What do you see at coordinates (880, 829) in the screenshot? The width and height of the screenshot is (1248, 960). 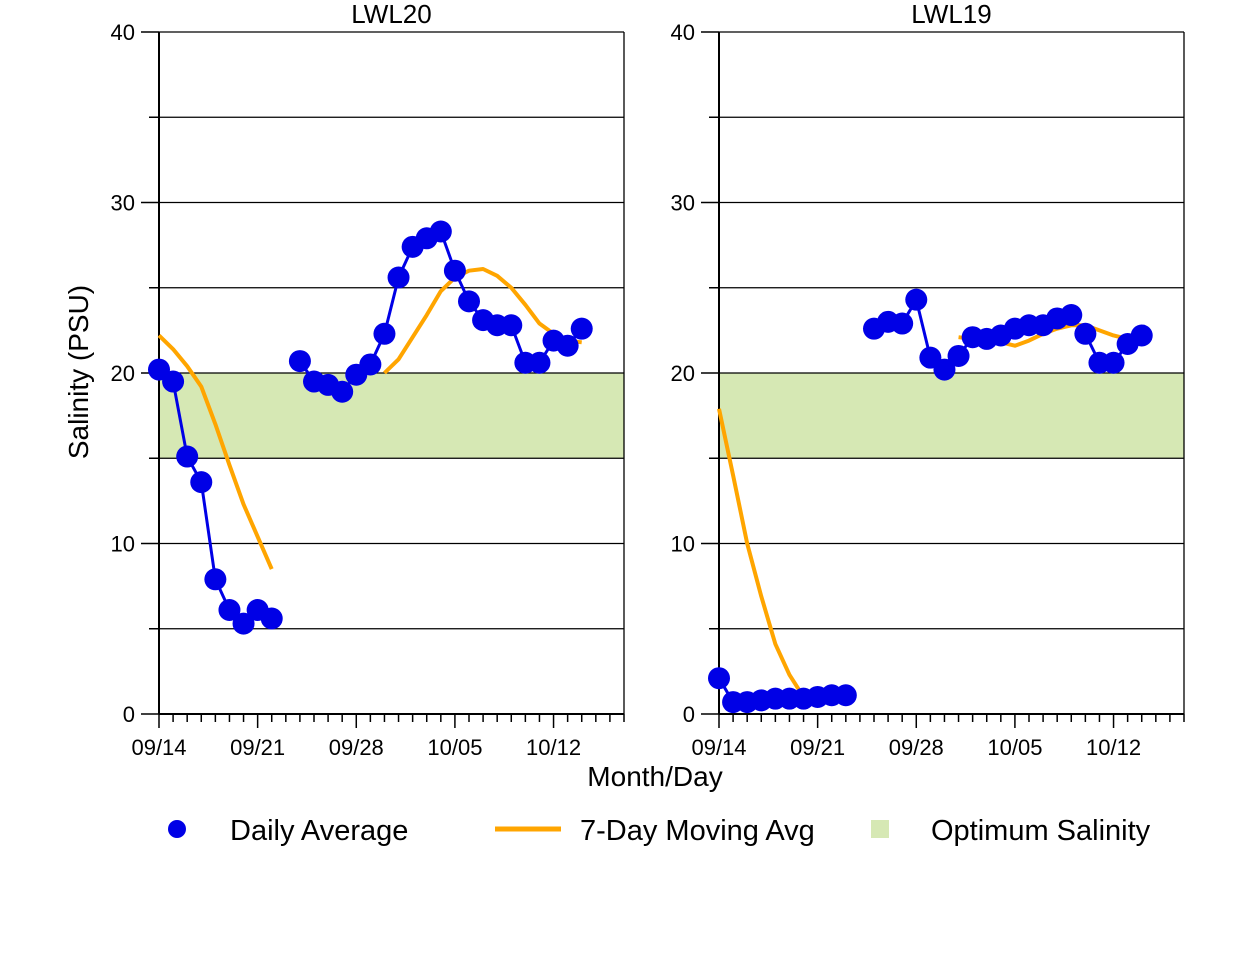 I see `legend-optimum-swatch` at bounding box center [880, 829].